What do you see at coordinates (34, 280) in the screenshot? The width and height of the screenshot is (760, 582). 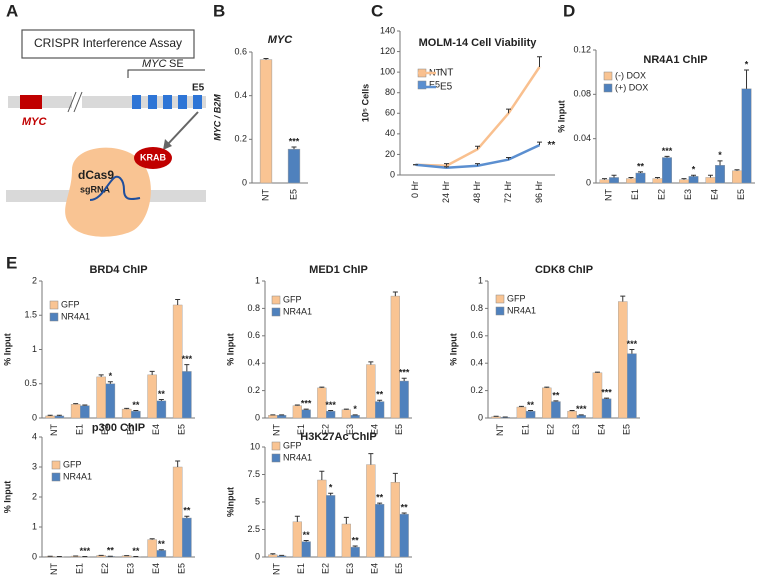 I see `y-tick-label: 2` at bounding box center [34, 280].